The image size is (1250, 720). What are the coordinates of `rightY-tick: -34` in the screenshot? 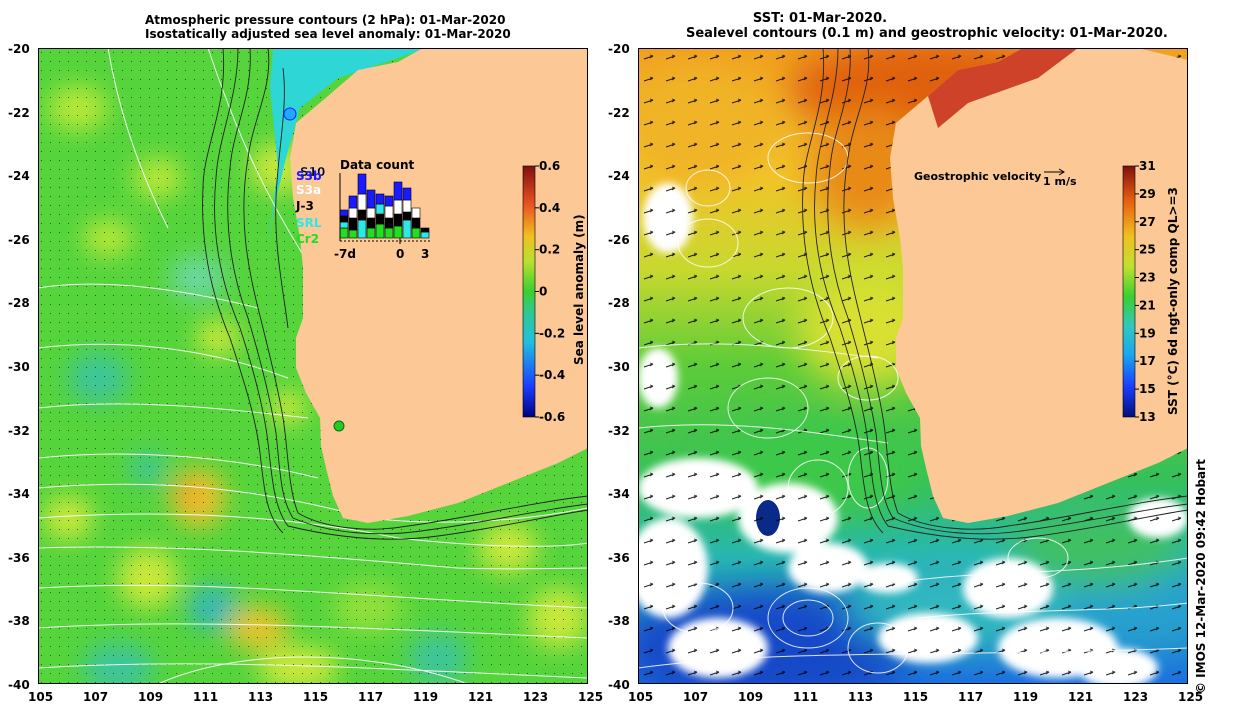 It's located at (619, 494).